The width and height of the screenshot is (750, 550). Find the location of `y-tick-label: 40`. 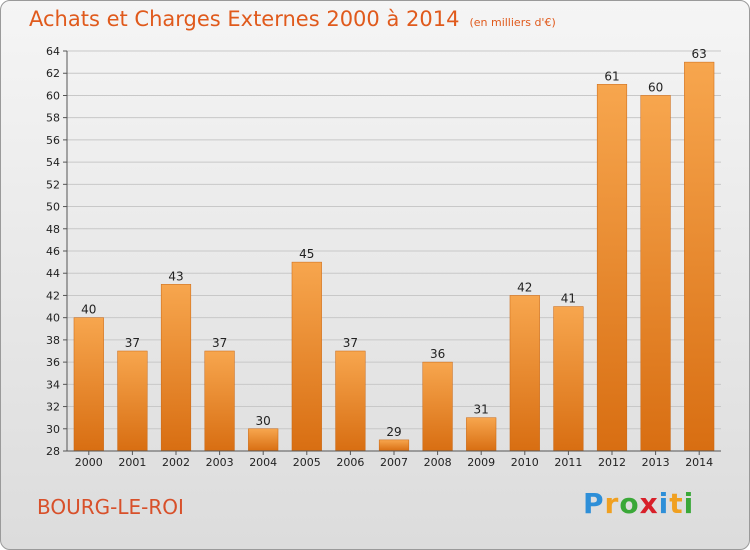

y-tick-label: 40 is located at coordinates (53, 318).